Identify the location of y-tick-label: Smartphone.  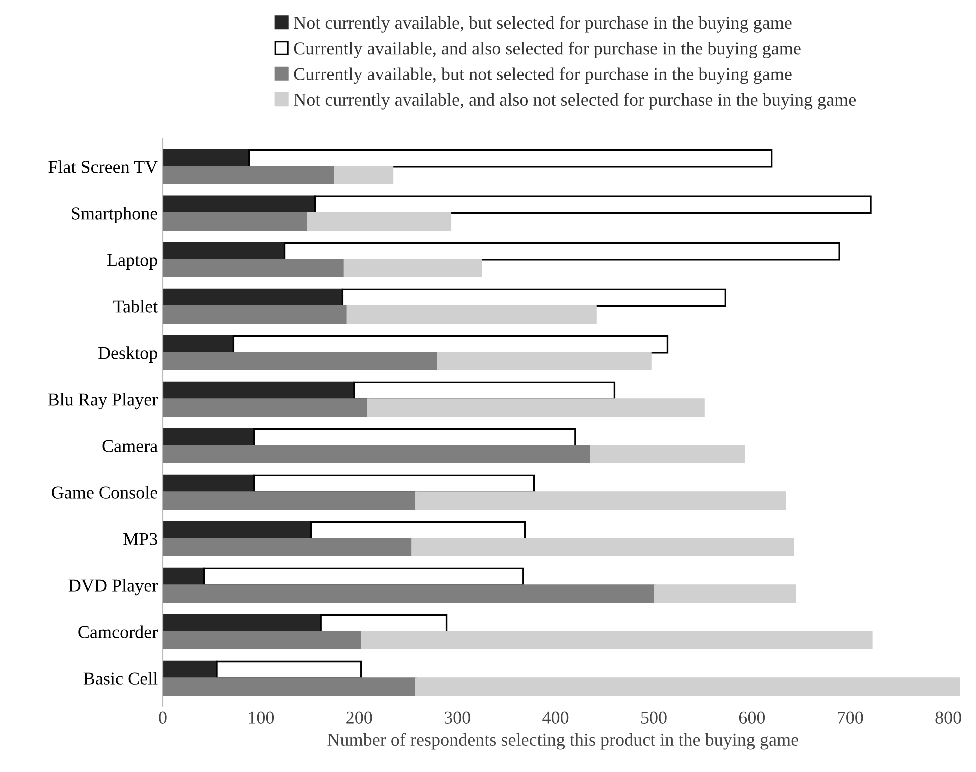
(115, 215).